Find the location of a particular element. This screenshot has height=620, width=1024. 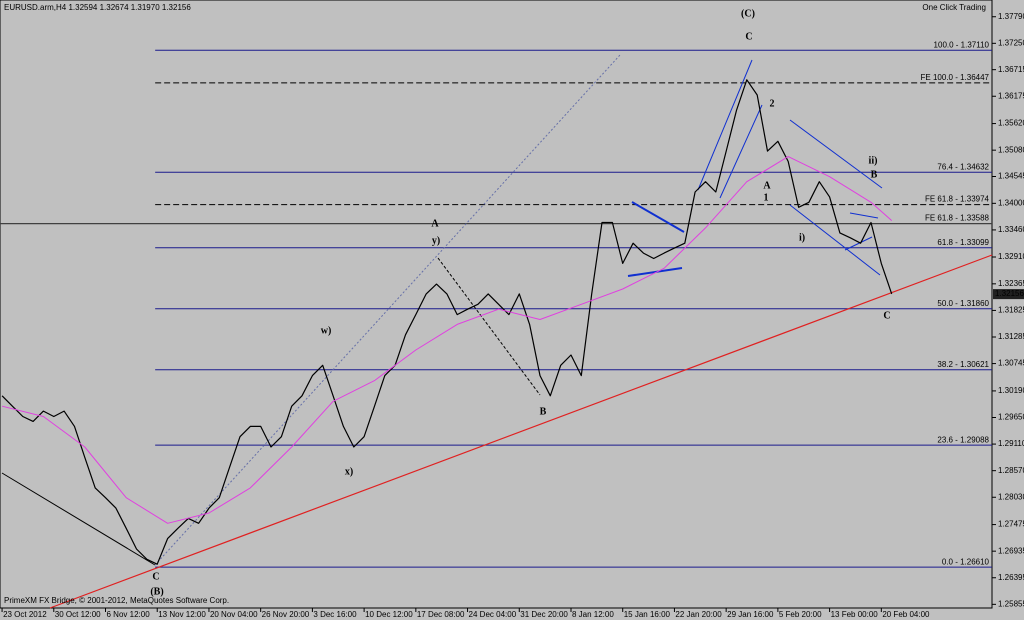

y-tick-label: 1.32910 is located at coordinates (1011, 256).